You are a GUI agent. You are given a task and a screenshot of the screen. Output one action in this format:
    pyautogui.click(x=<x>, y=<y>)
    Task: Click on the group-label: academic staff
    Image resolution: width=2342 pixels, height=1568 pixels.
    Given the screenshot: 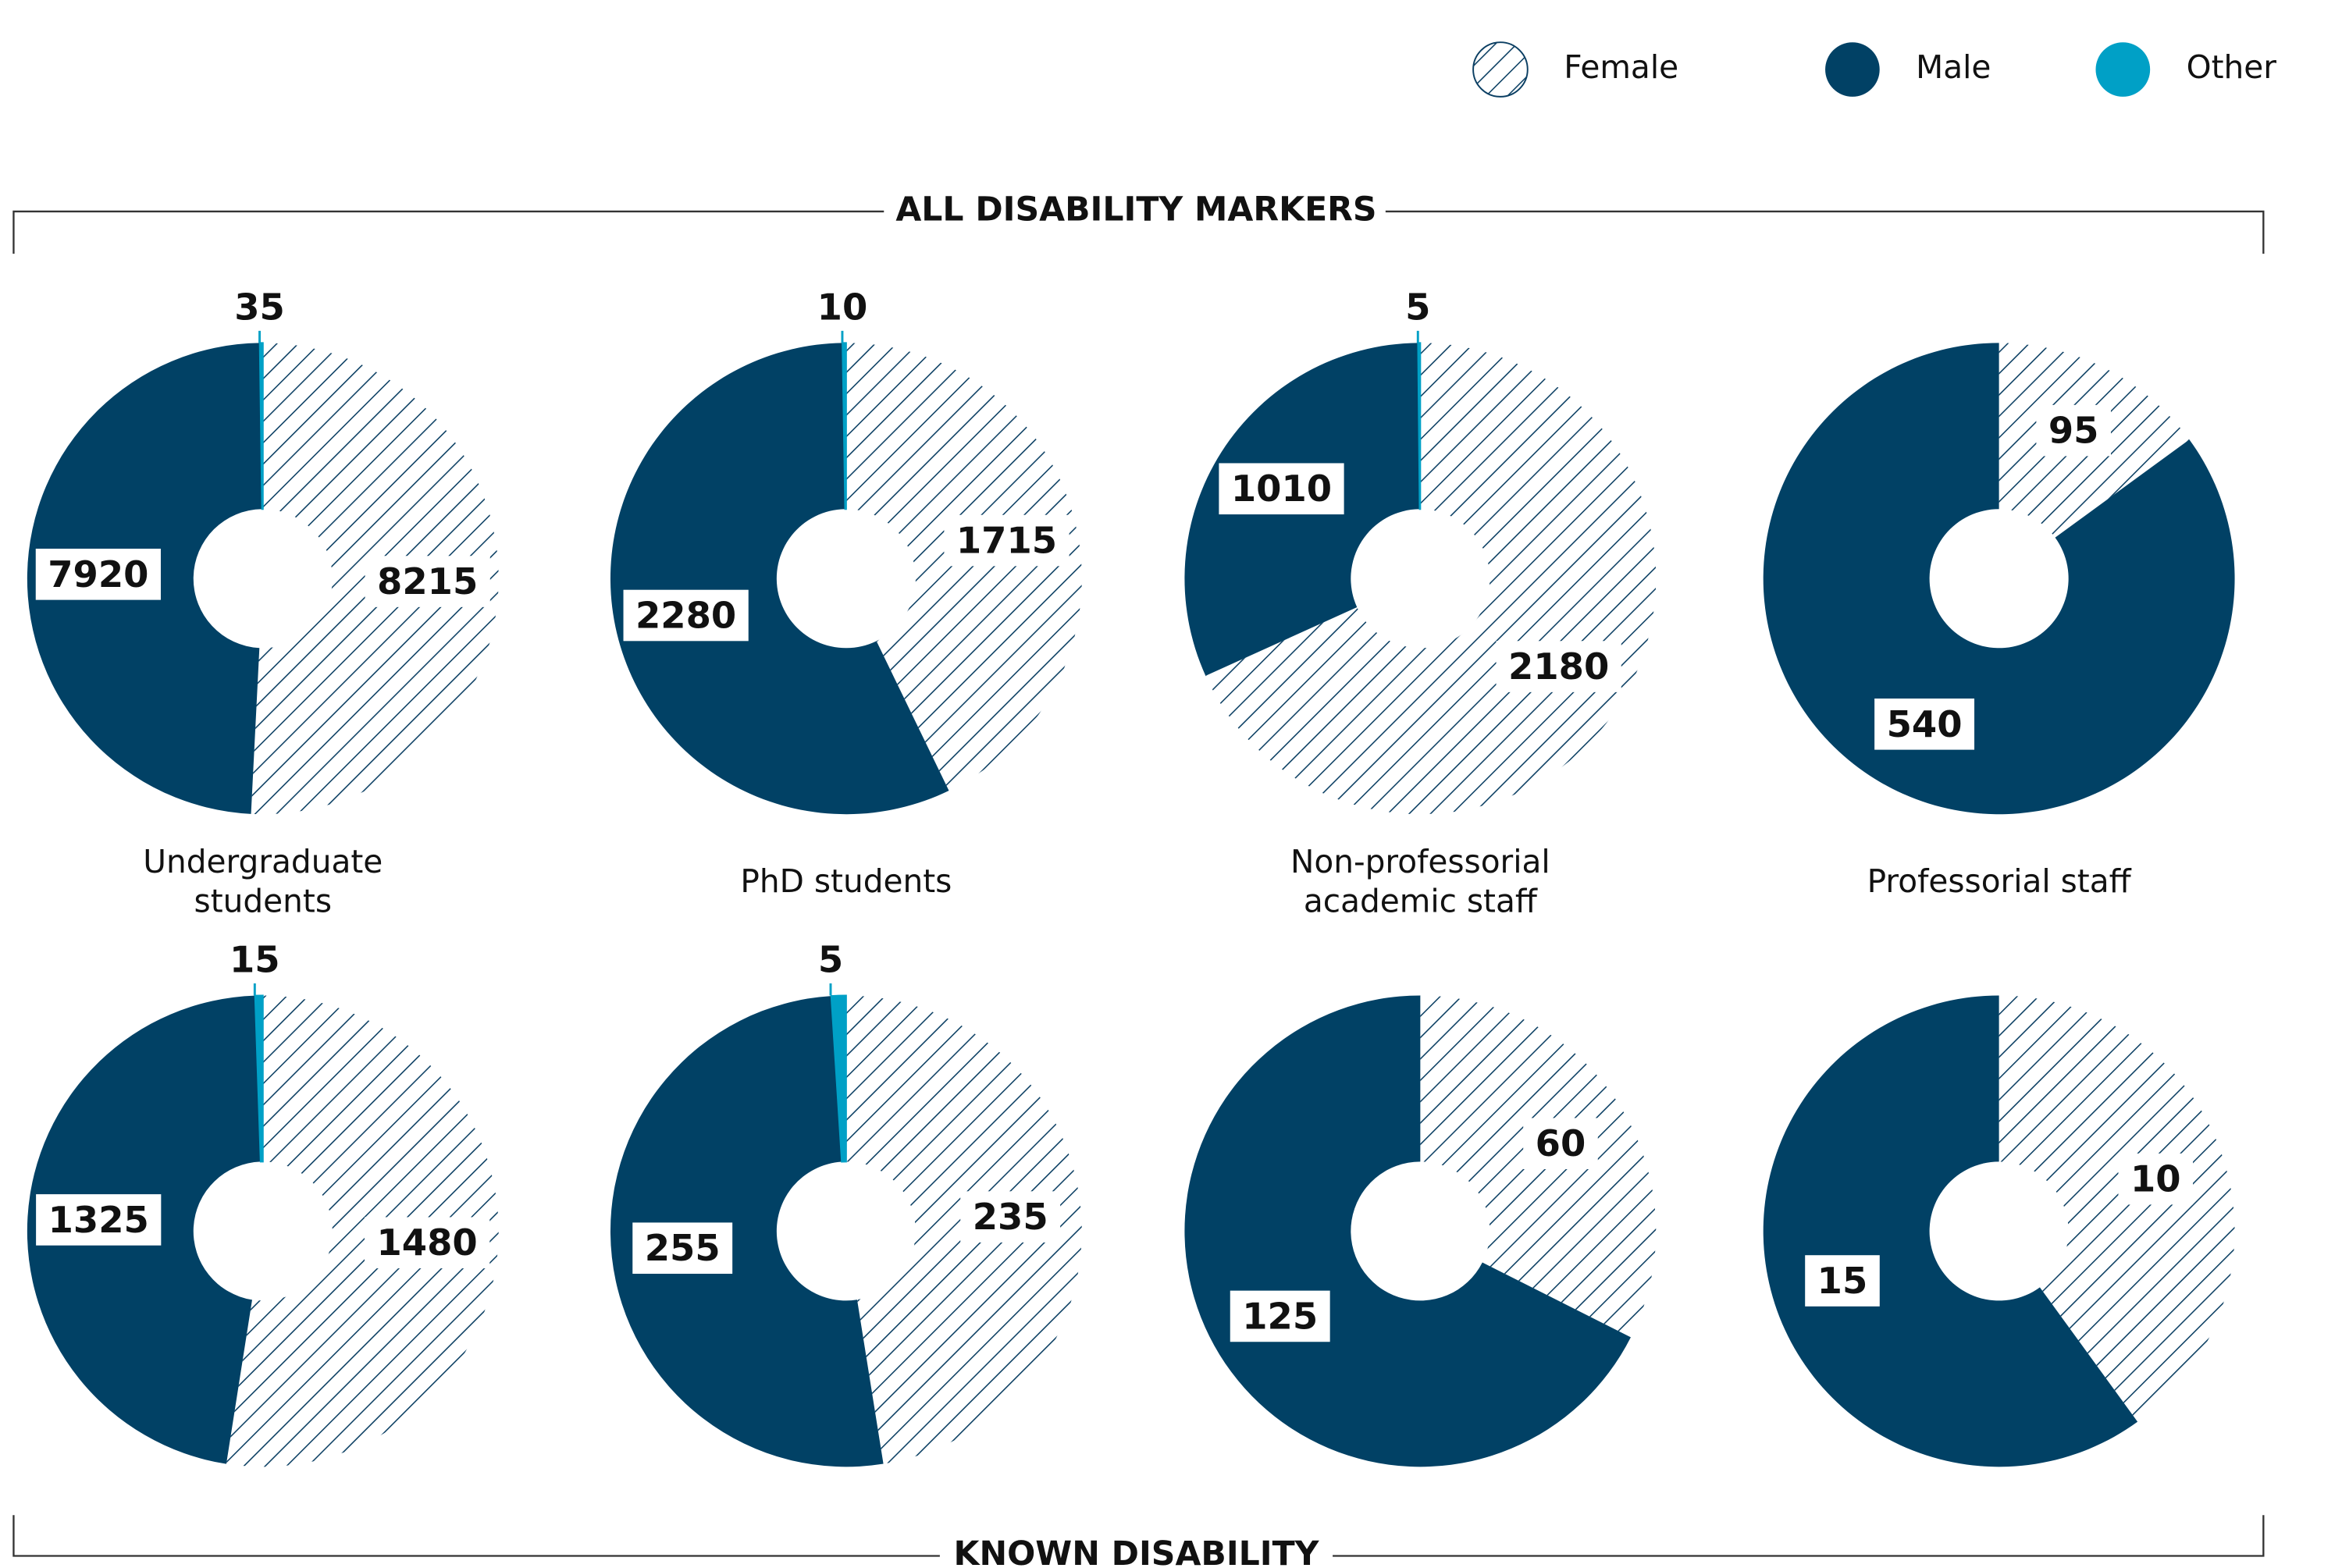 What is the action you would take?
    pyautogui.click(x=1421, y=900)
    